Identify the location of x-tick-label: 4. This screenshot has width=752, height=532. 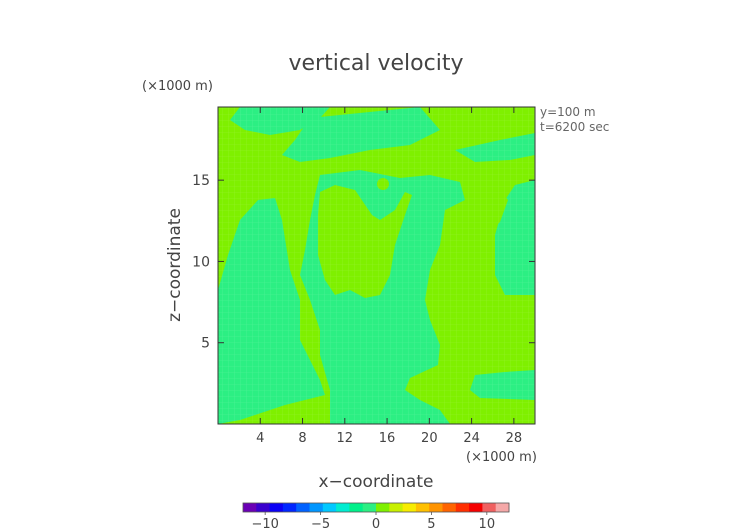
(260, 438).